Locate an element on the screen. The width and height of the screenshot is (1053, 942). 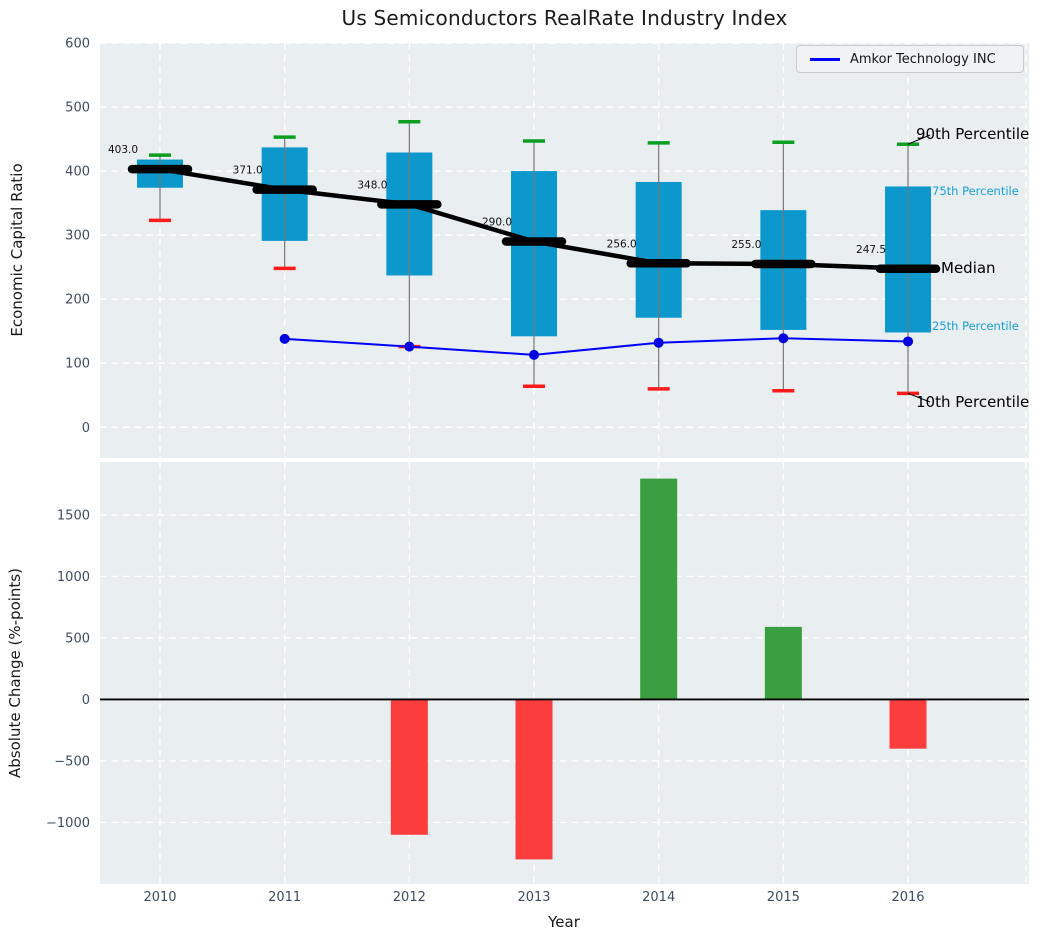
ytick-bottom-1500: 1500 is located at coordinates (73, 515).